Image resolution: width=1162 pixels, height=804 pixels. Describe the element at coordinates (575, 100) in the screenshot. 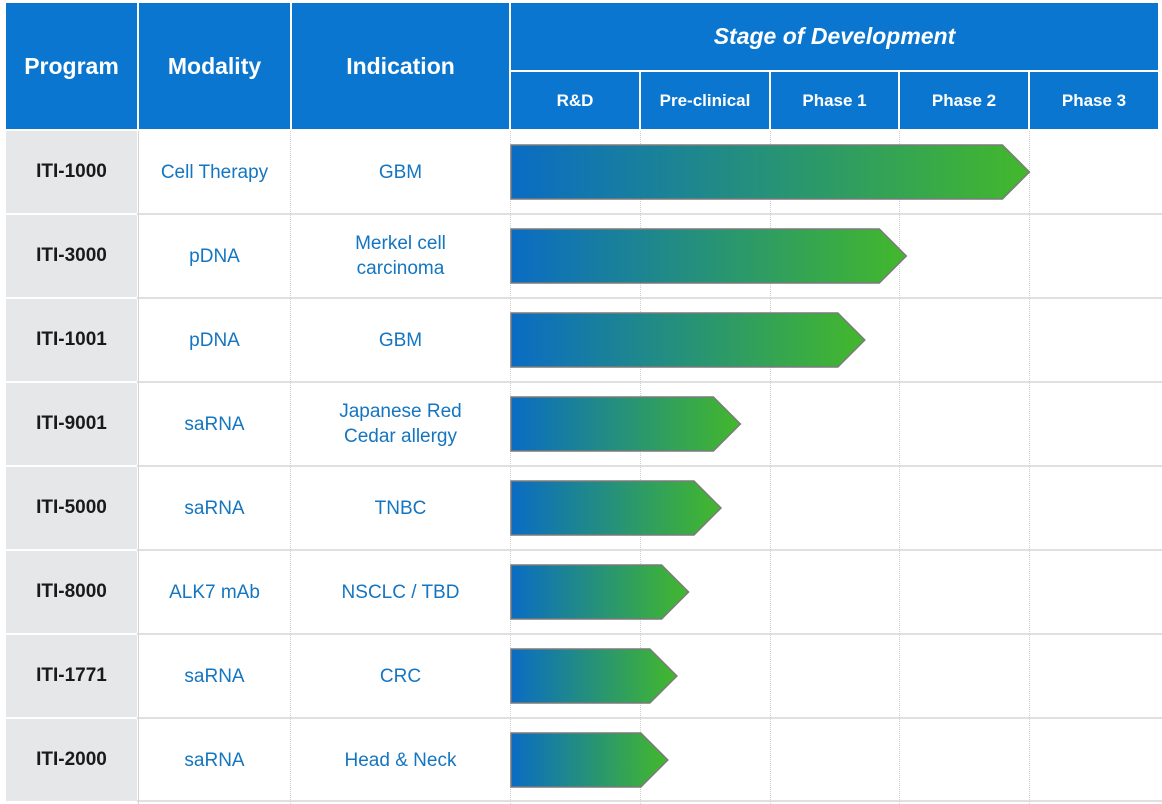

I see `stage-label-rnd: R&D` at that location.